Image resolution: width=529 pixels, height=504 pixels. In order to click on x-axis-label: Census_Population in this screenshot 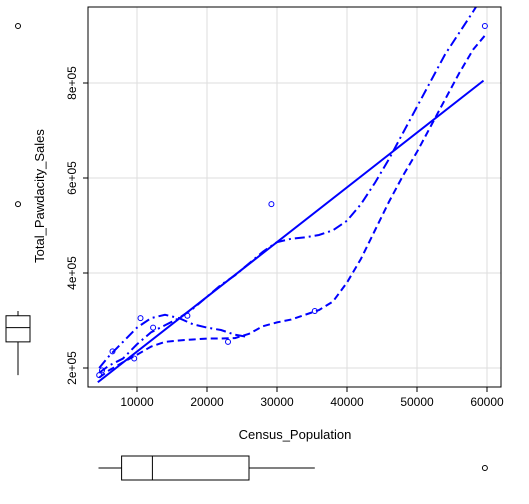, I will do `click(295, 434)`.